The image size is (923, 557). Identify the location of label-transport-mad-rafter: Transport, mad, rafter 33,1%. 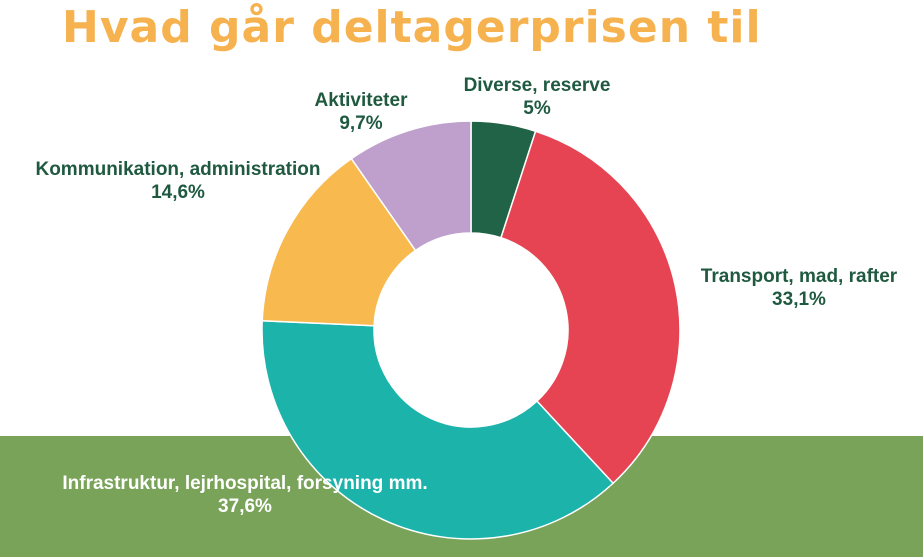
(799, 288).